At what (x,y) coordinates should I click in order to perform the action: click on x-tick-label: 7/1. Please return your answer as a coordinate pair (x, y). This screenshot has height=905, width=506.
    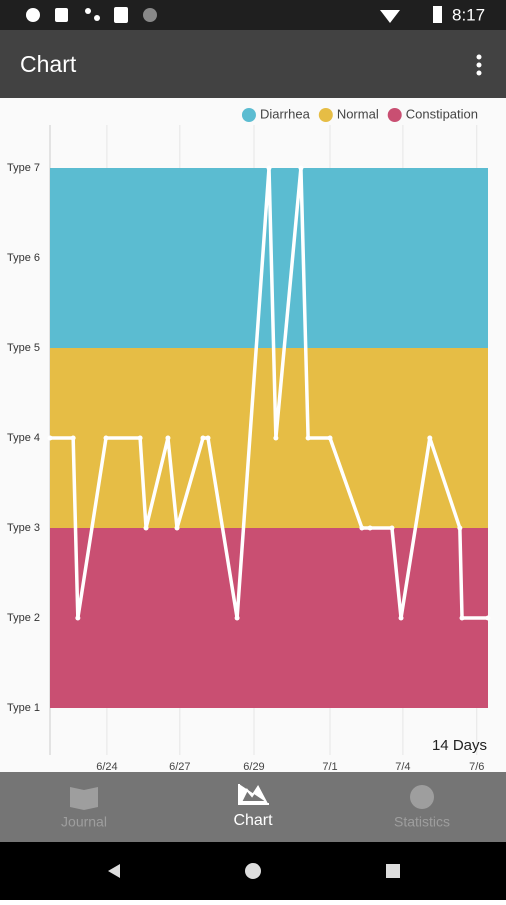
    Looking at the image, I should click on (329, 767).